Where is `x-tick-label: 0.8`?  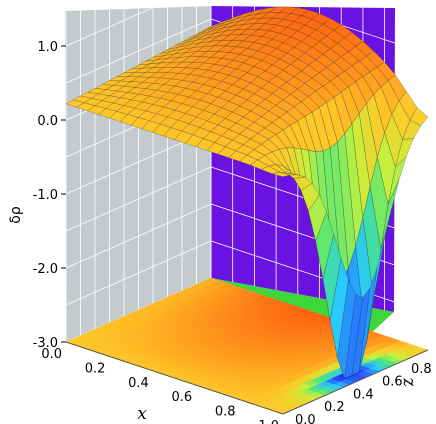 x-tick-label: 0.8 is located at coordinates (225, 412).